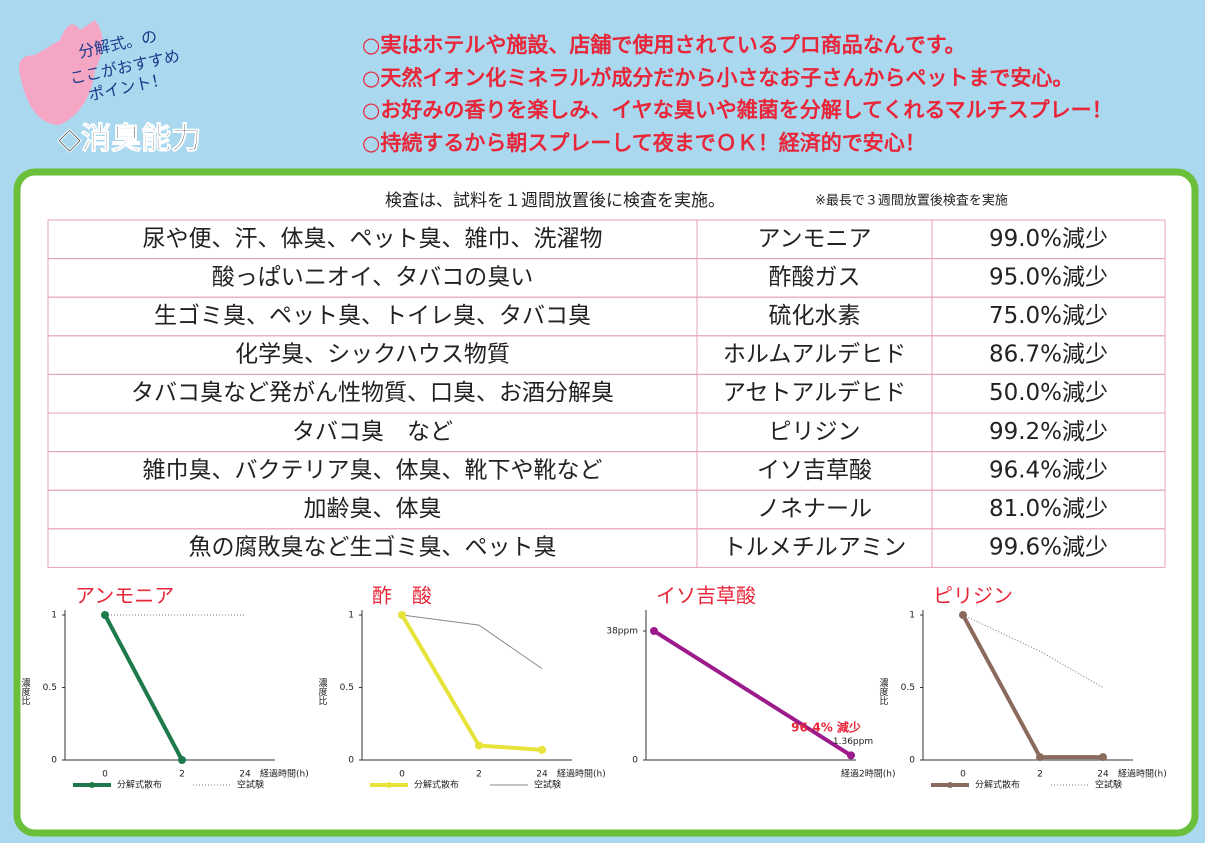 This screenshot has width=1205, height=843. What do you see at coordinates (717, 78) in the screenshot?
I see `point: ○天然イオン化ミネラルが成分だから小さなお子さんからペットまで安心。` at bounding box center [717, 78].